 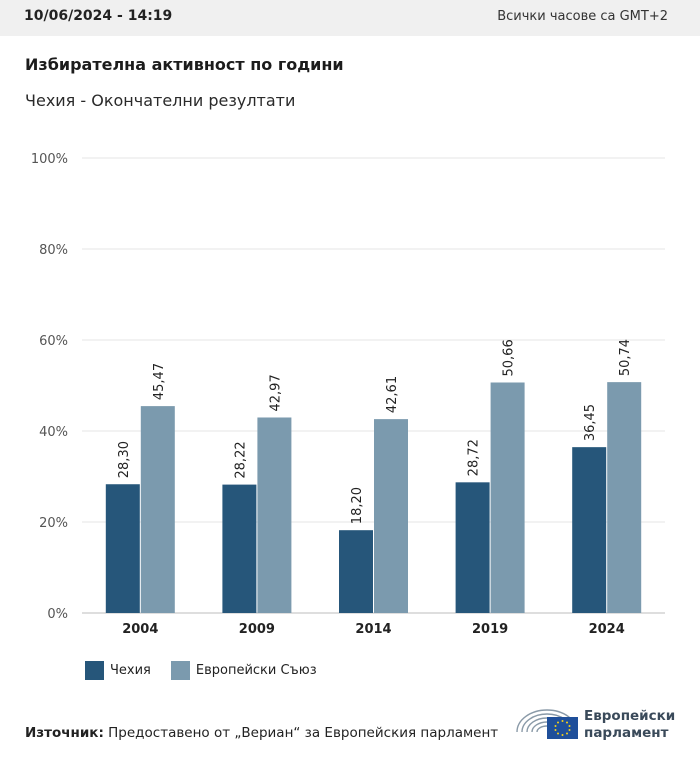 I want to click on legend-label-czechia: Чехия, so click(x=130, y=670).